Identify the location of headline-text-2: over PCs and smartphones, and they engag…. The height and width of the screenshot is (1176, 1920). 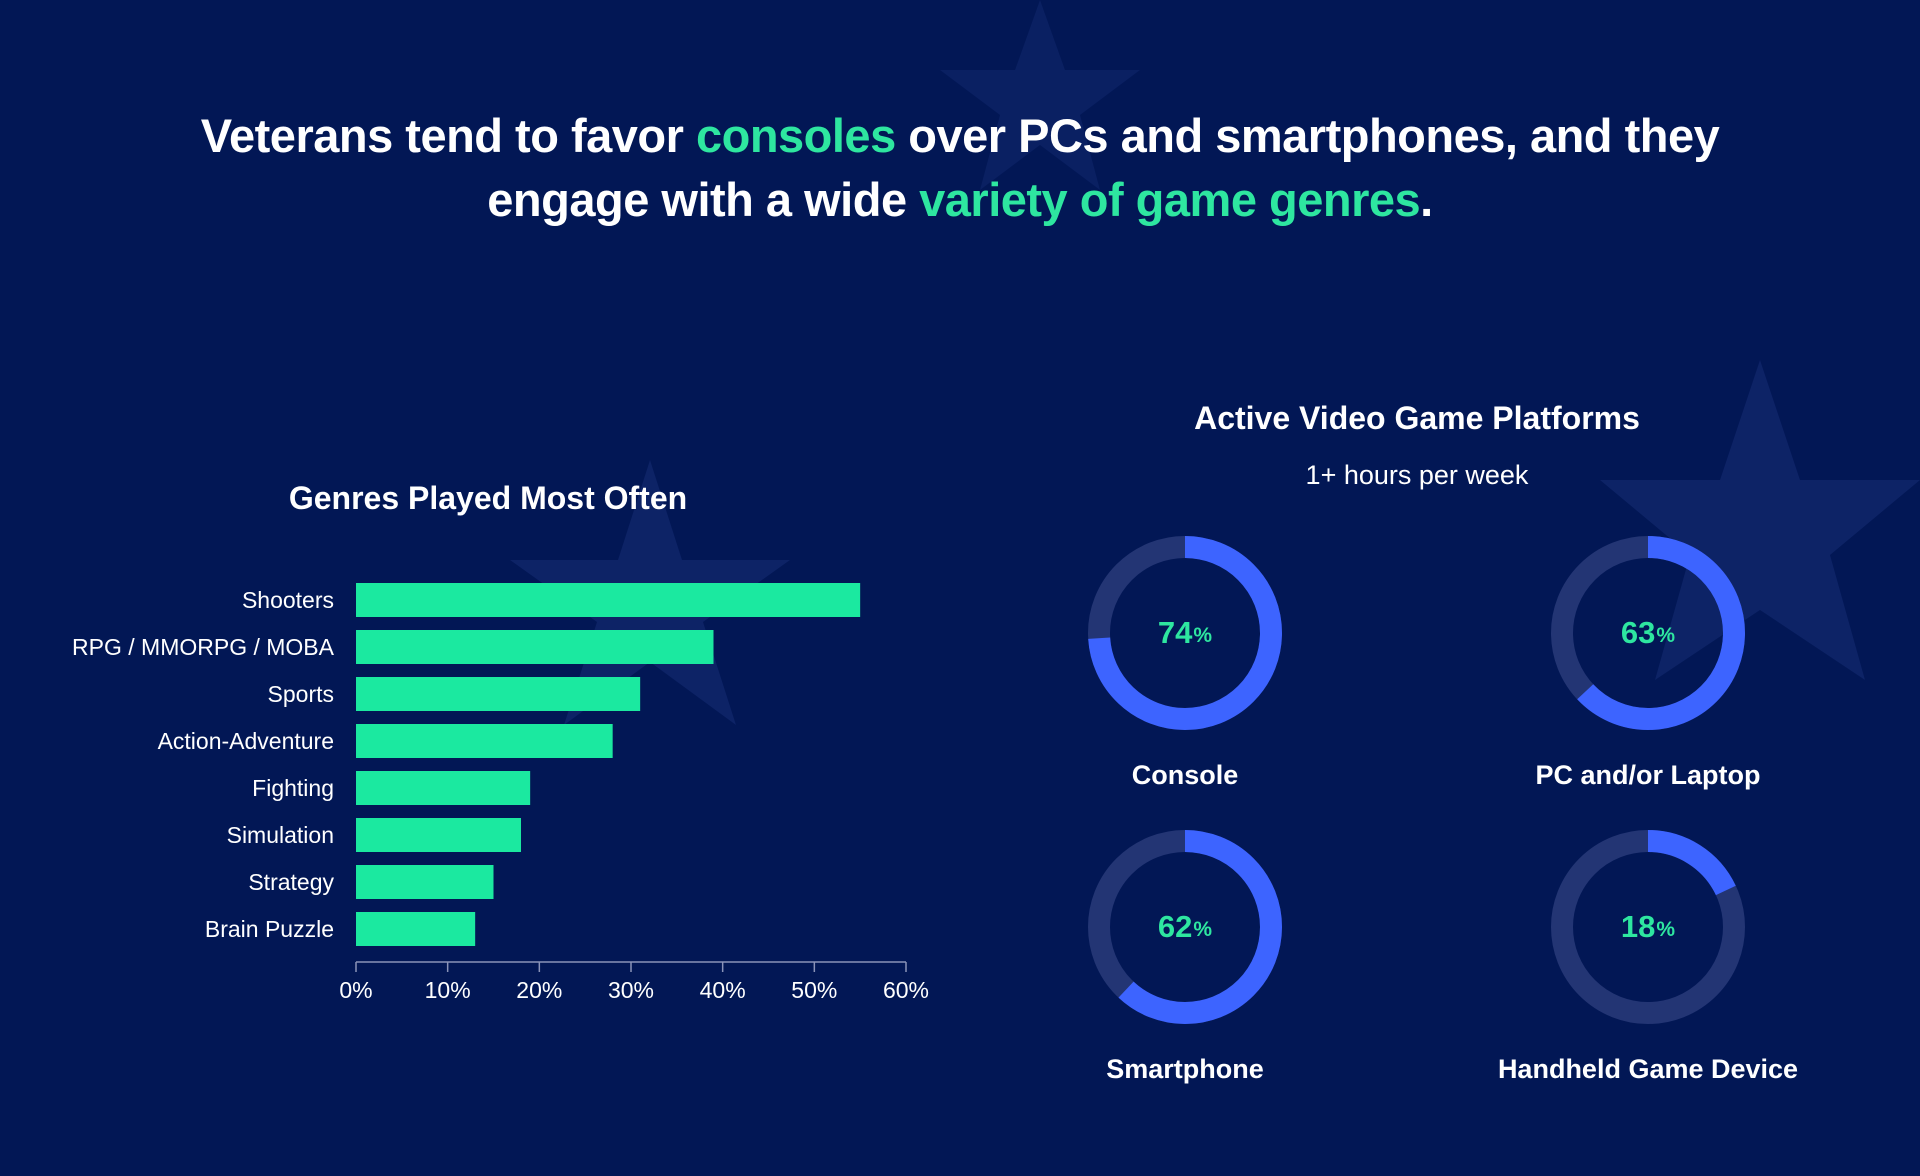
(1103, 167).